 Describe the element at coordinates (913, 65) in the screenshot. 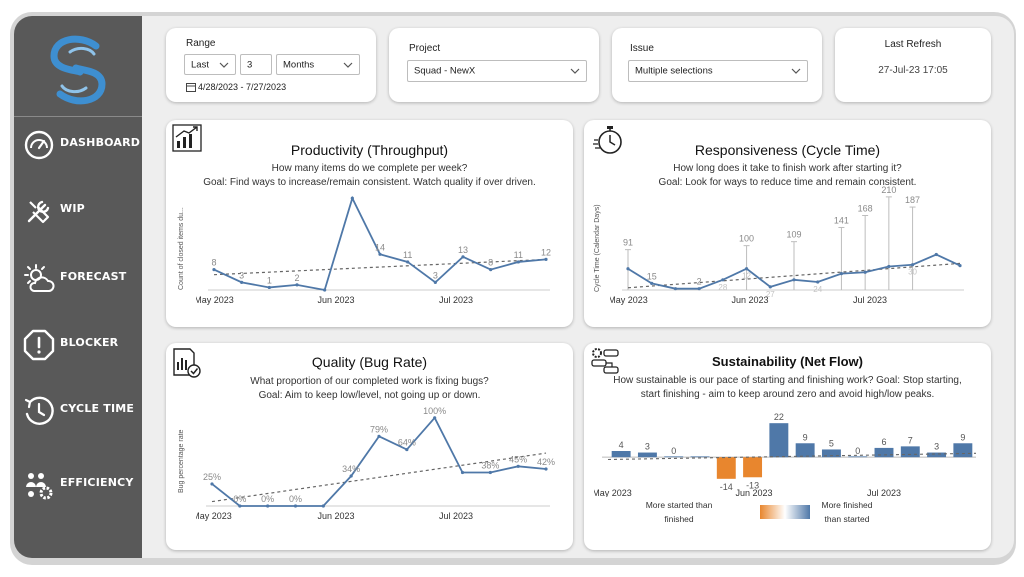

I see `last-refresh-card: Last Refresh 27-Jul-23 17:05` at that location.